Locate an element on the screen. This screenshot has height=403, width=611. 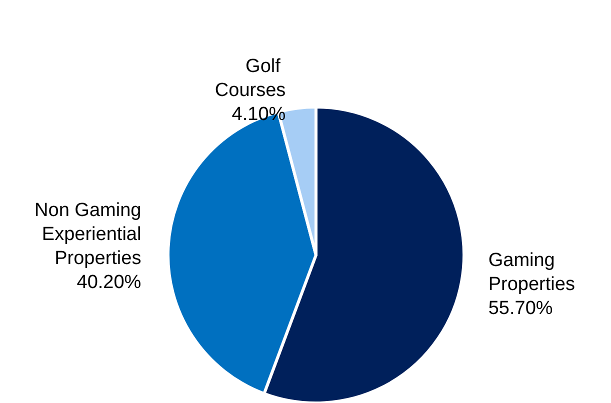
data-label: 40.20% is located at coordinates (109, 283).